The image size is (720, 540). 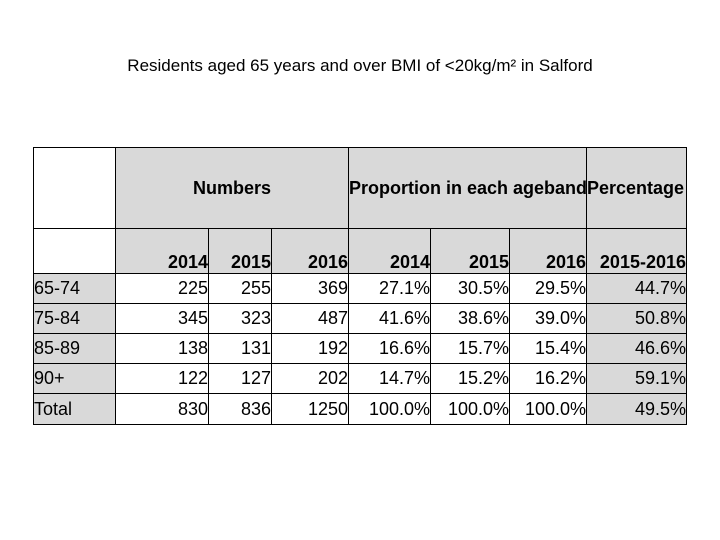 I want to click on cell-percentage-change: 49.5%, so click(x=637, y=409).